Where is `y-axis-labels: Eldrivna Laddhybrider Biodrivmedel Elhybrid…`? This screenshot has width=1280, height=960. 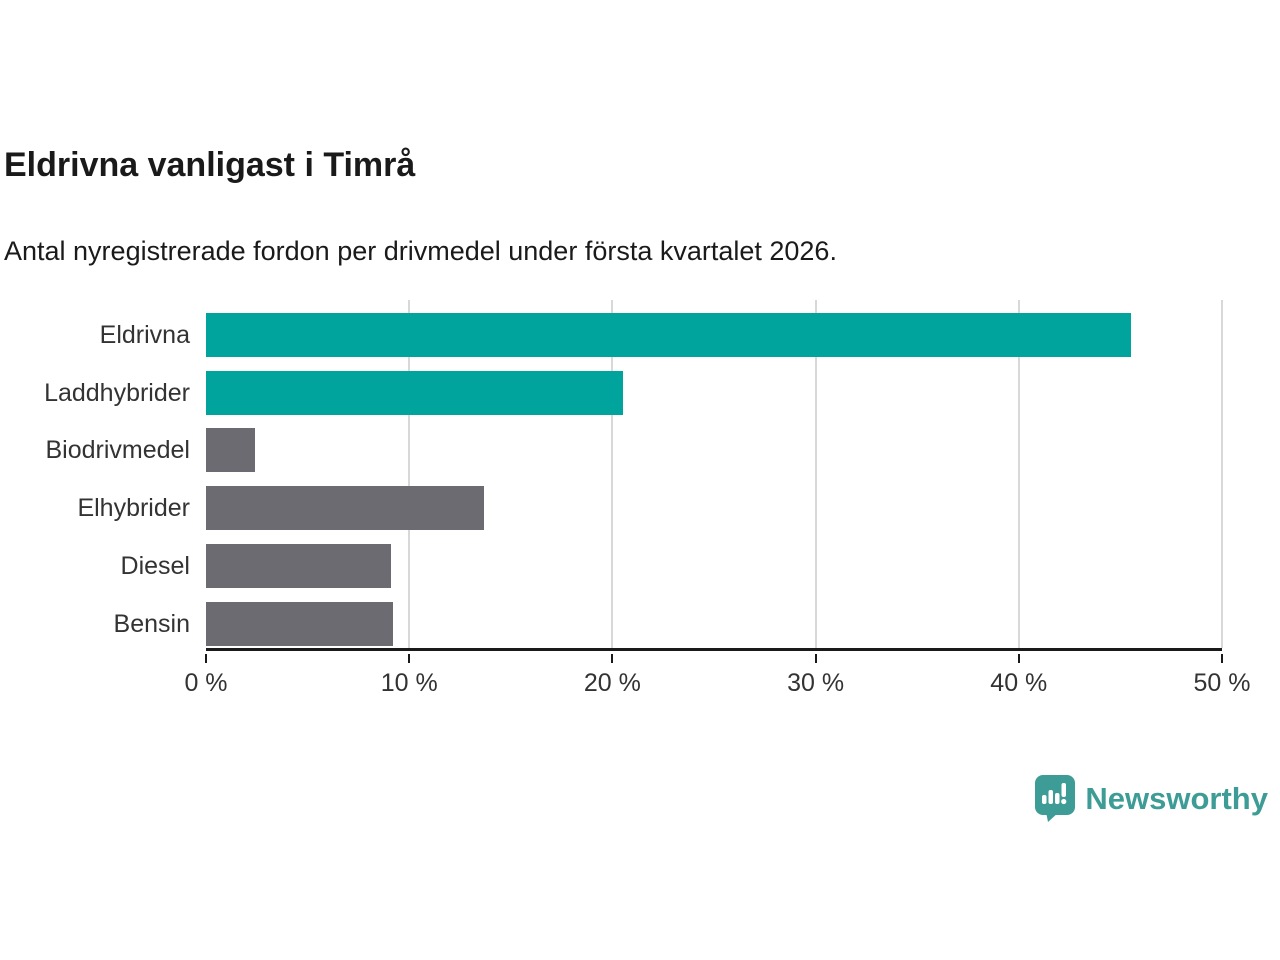
y-axis-labels: Eldrivna Laddhybrider Biodrivmedel Elhybrid… is located at coordinates (95, 475).